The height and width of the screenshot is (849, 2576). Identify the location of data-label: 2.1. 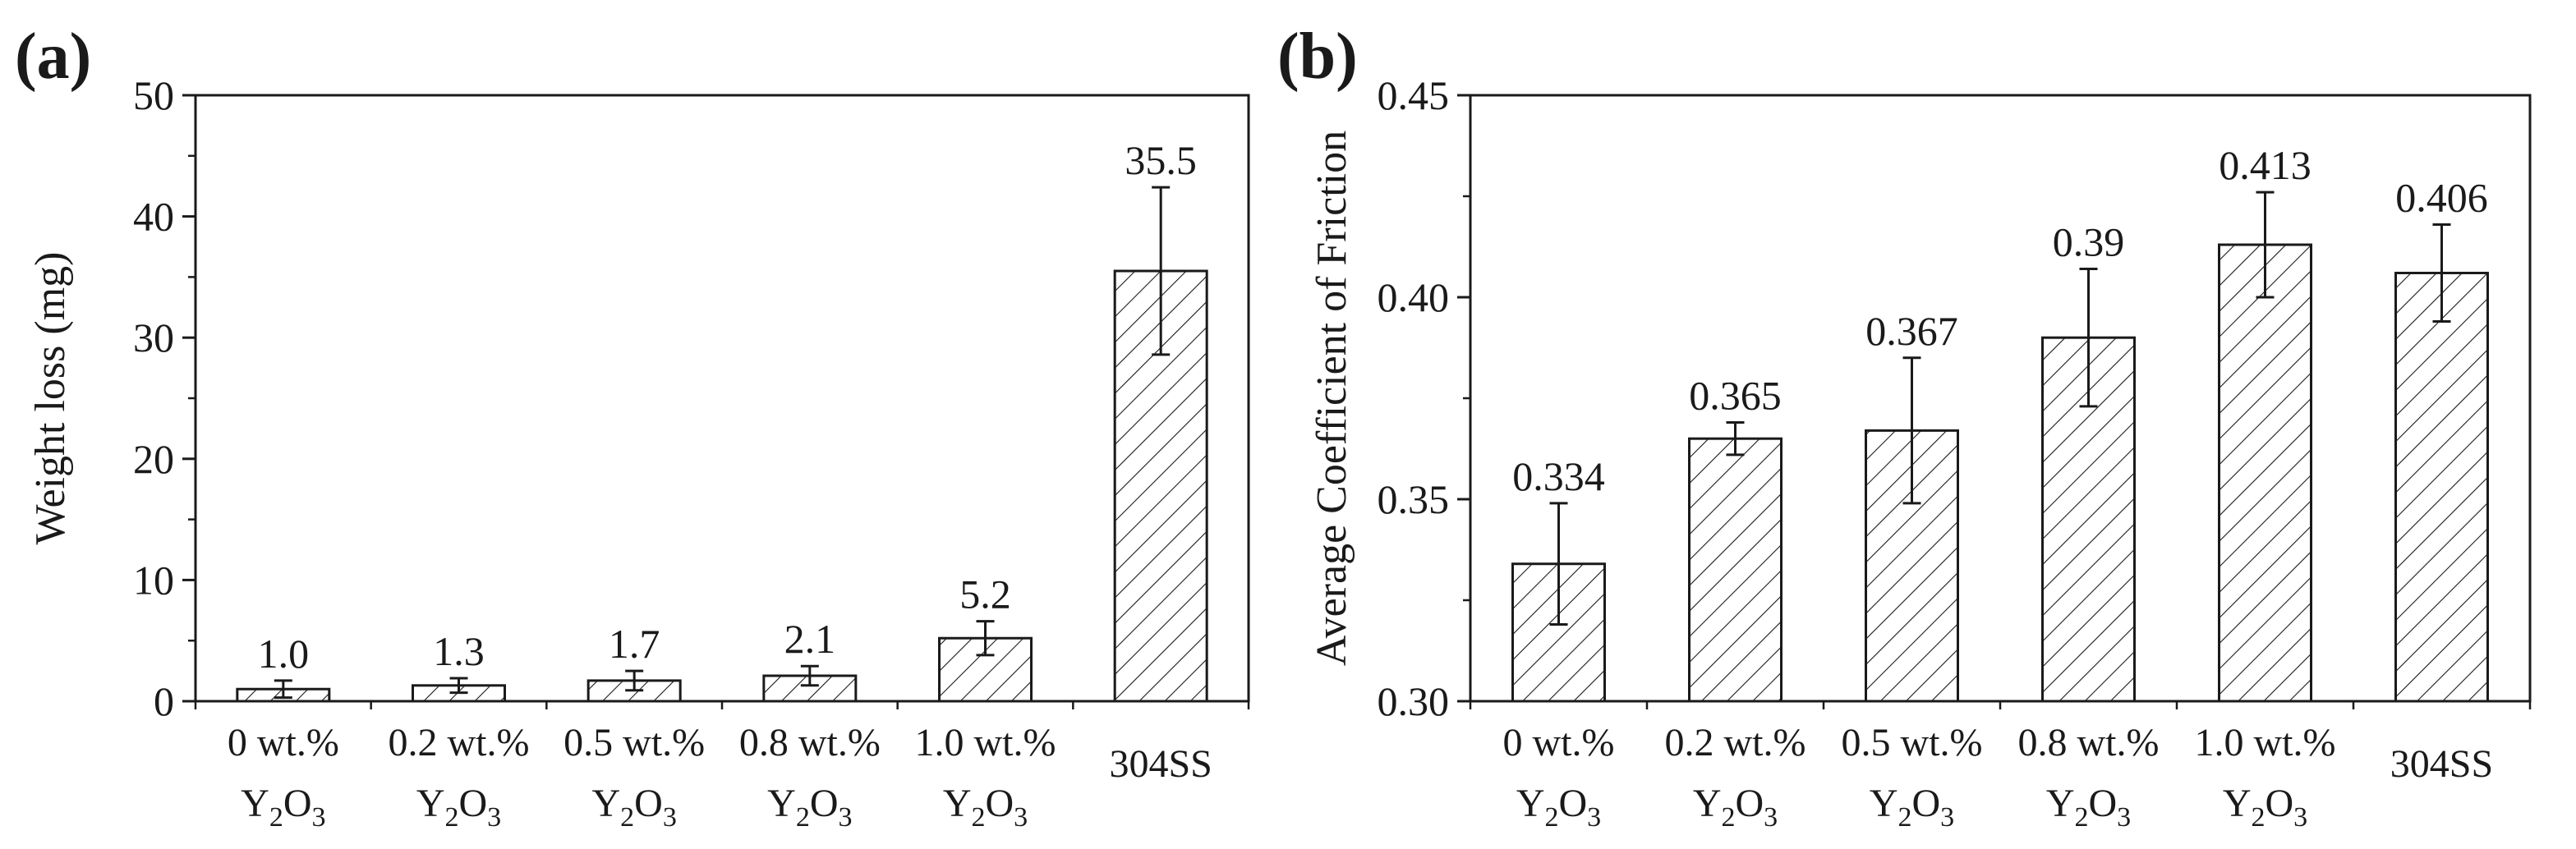
(810, 639).